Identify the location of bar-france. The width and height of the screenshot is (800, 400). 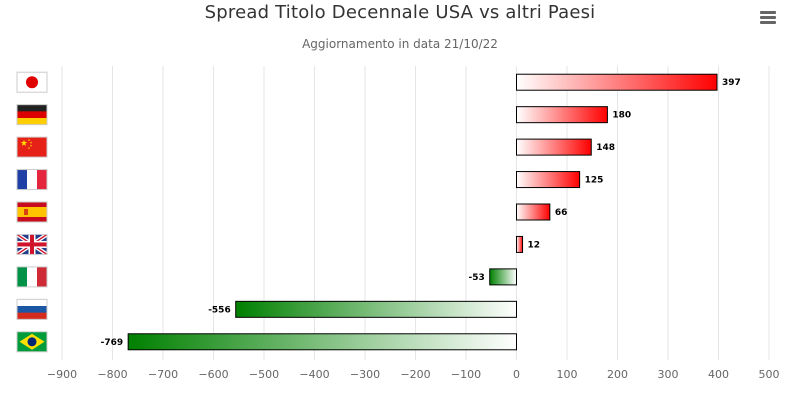
(548, 180).